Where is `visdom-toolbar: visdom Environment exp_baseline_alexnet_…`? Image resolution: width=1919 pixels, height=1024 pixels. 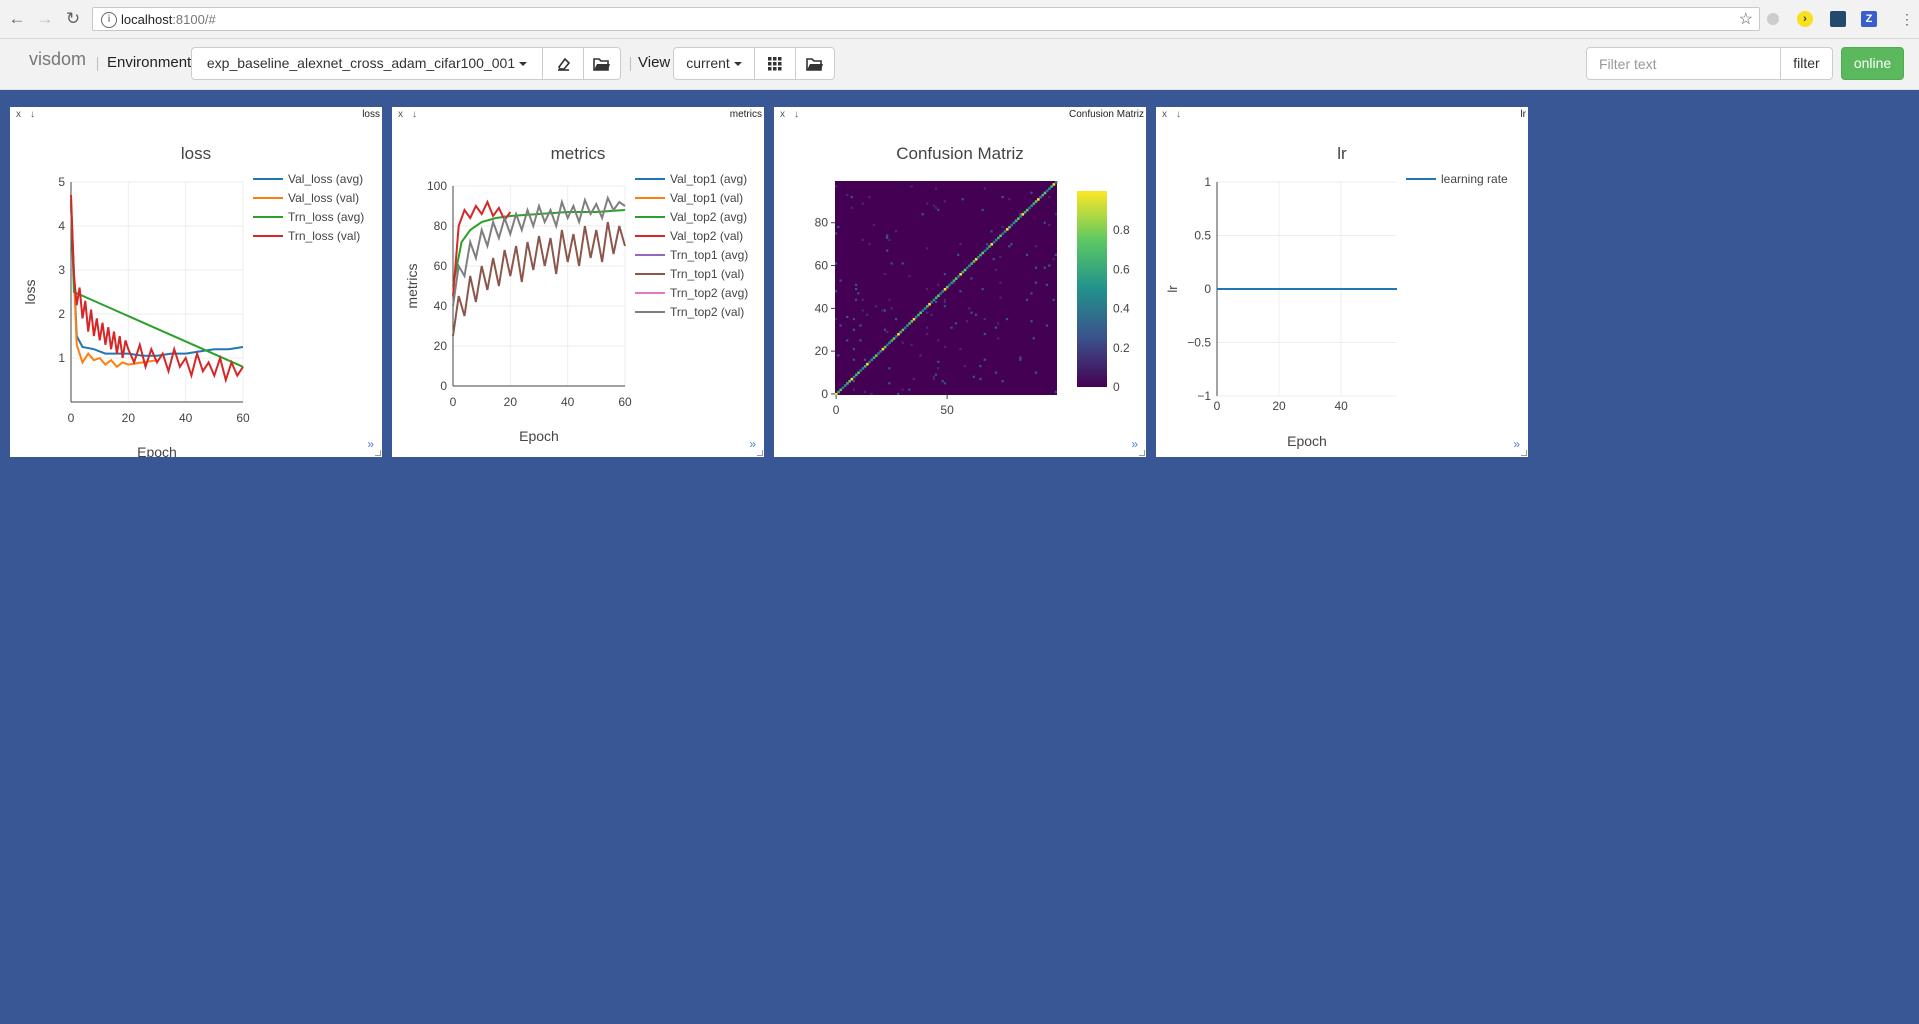
visdom-toolbar: visdom Environment exp_baseline_alexnet_… is located at coordinates (959, 64).